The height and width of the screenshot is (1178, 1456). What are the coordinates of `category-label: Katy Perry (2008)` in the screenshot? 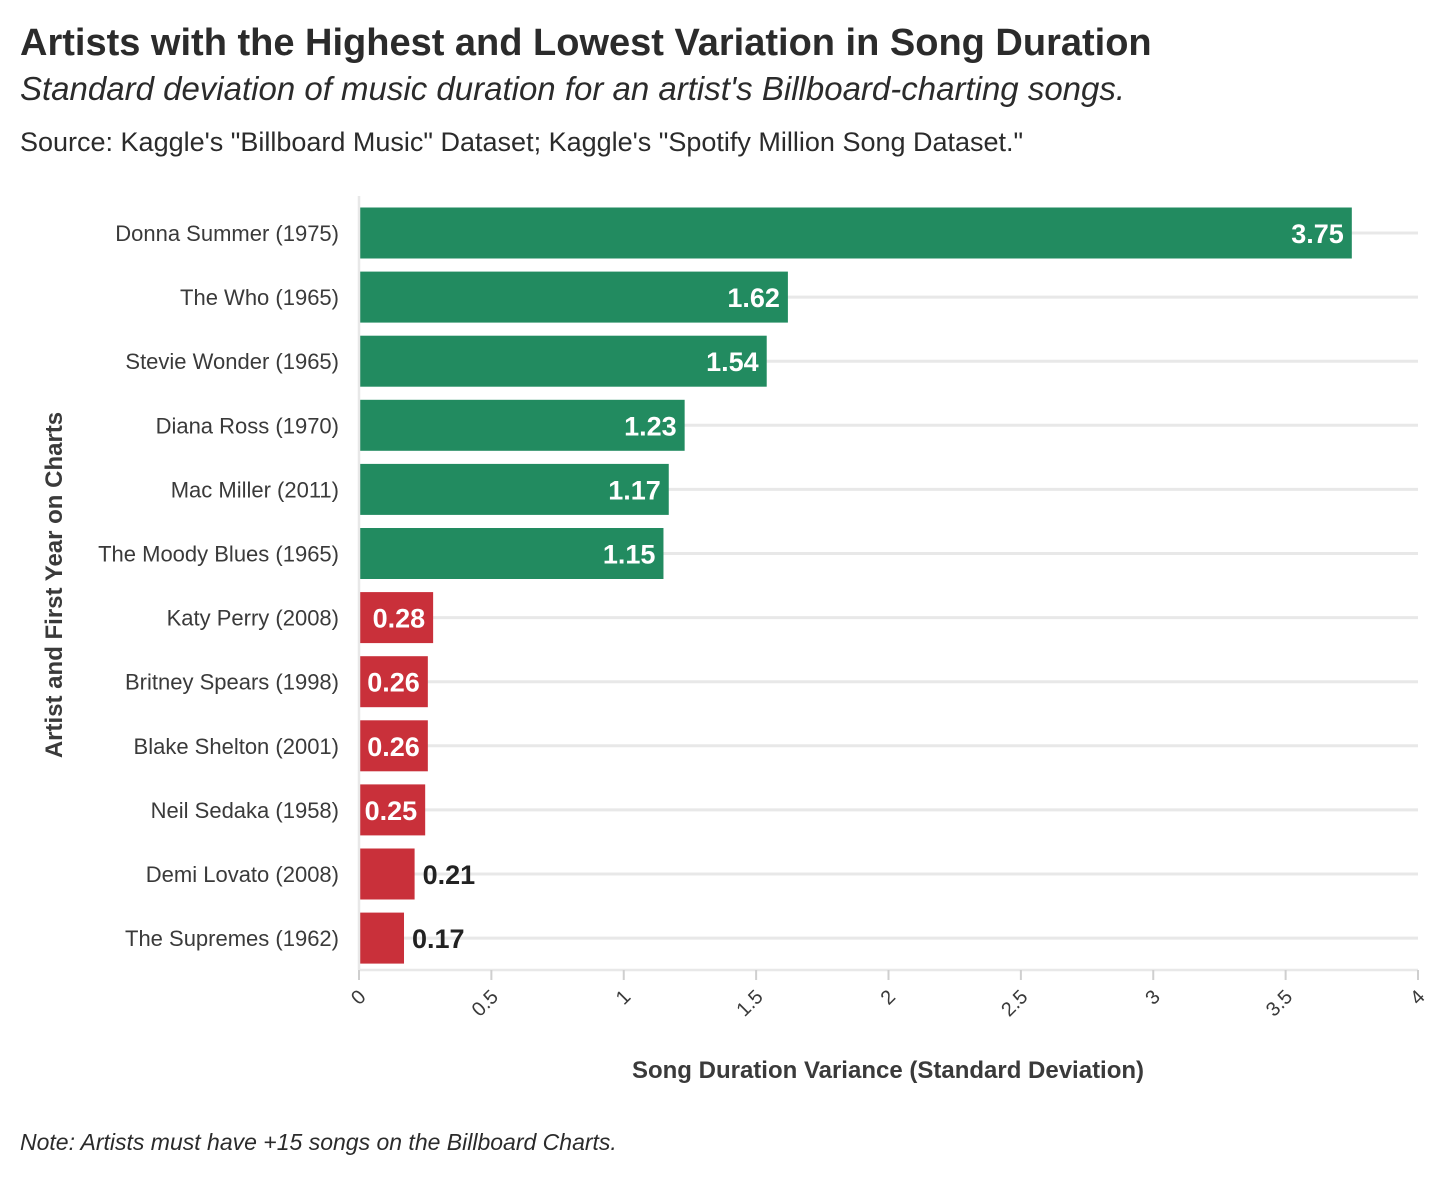 It's located at (253, 618).